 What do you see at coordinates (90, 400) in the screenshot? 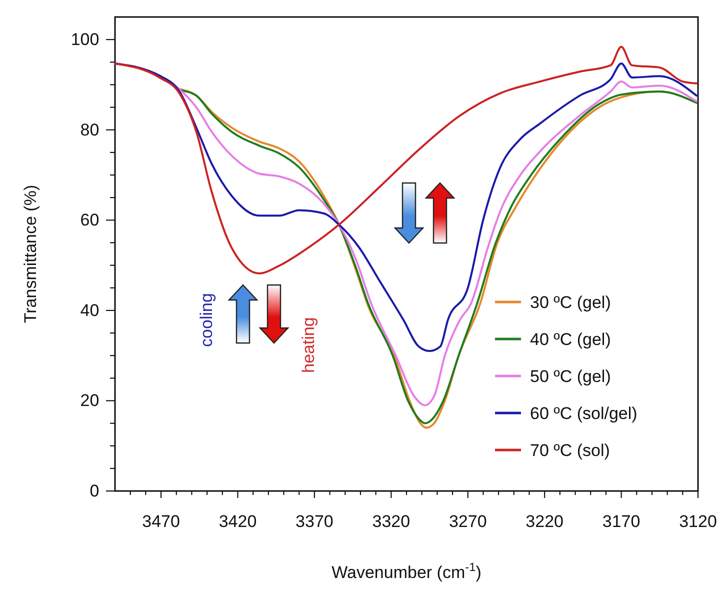
I see `y-tick-label: 20` at bounding box center [90, 400].